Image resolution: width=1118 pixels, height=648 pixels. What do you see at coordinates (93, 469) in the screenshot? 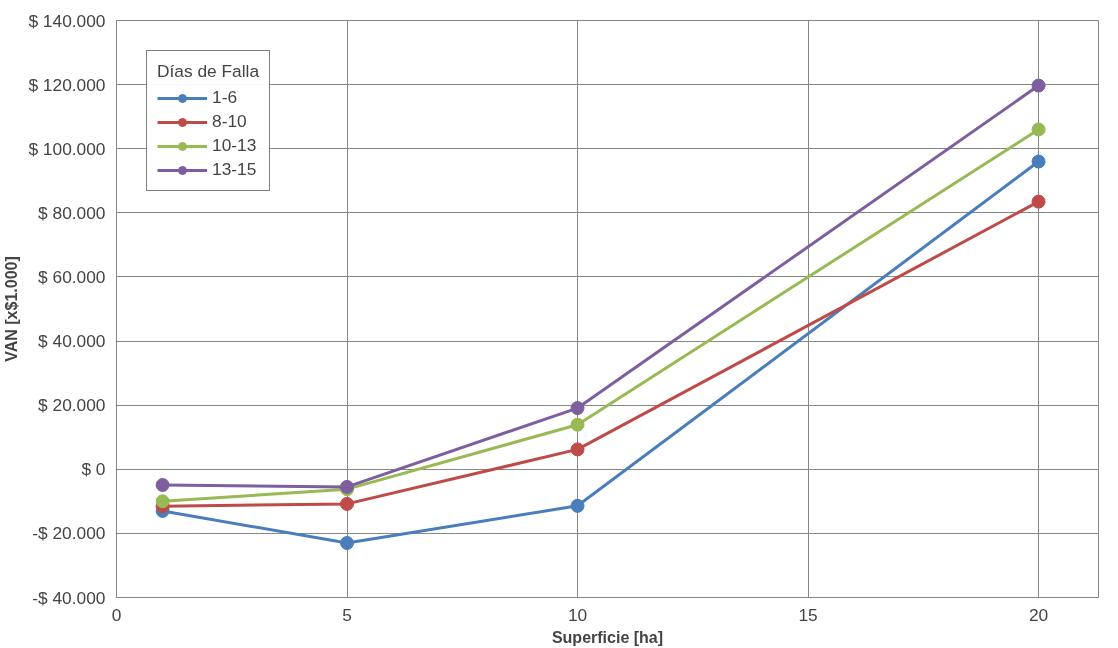
I see `y-tick-label: $ 0` at bounding box center [93, 469].